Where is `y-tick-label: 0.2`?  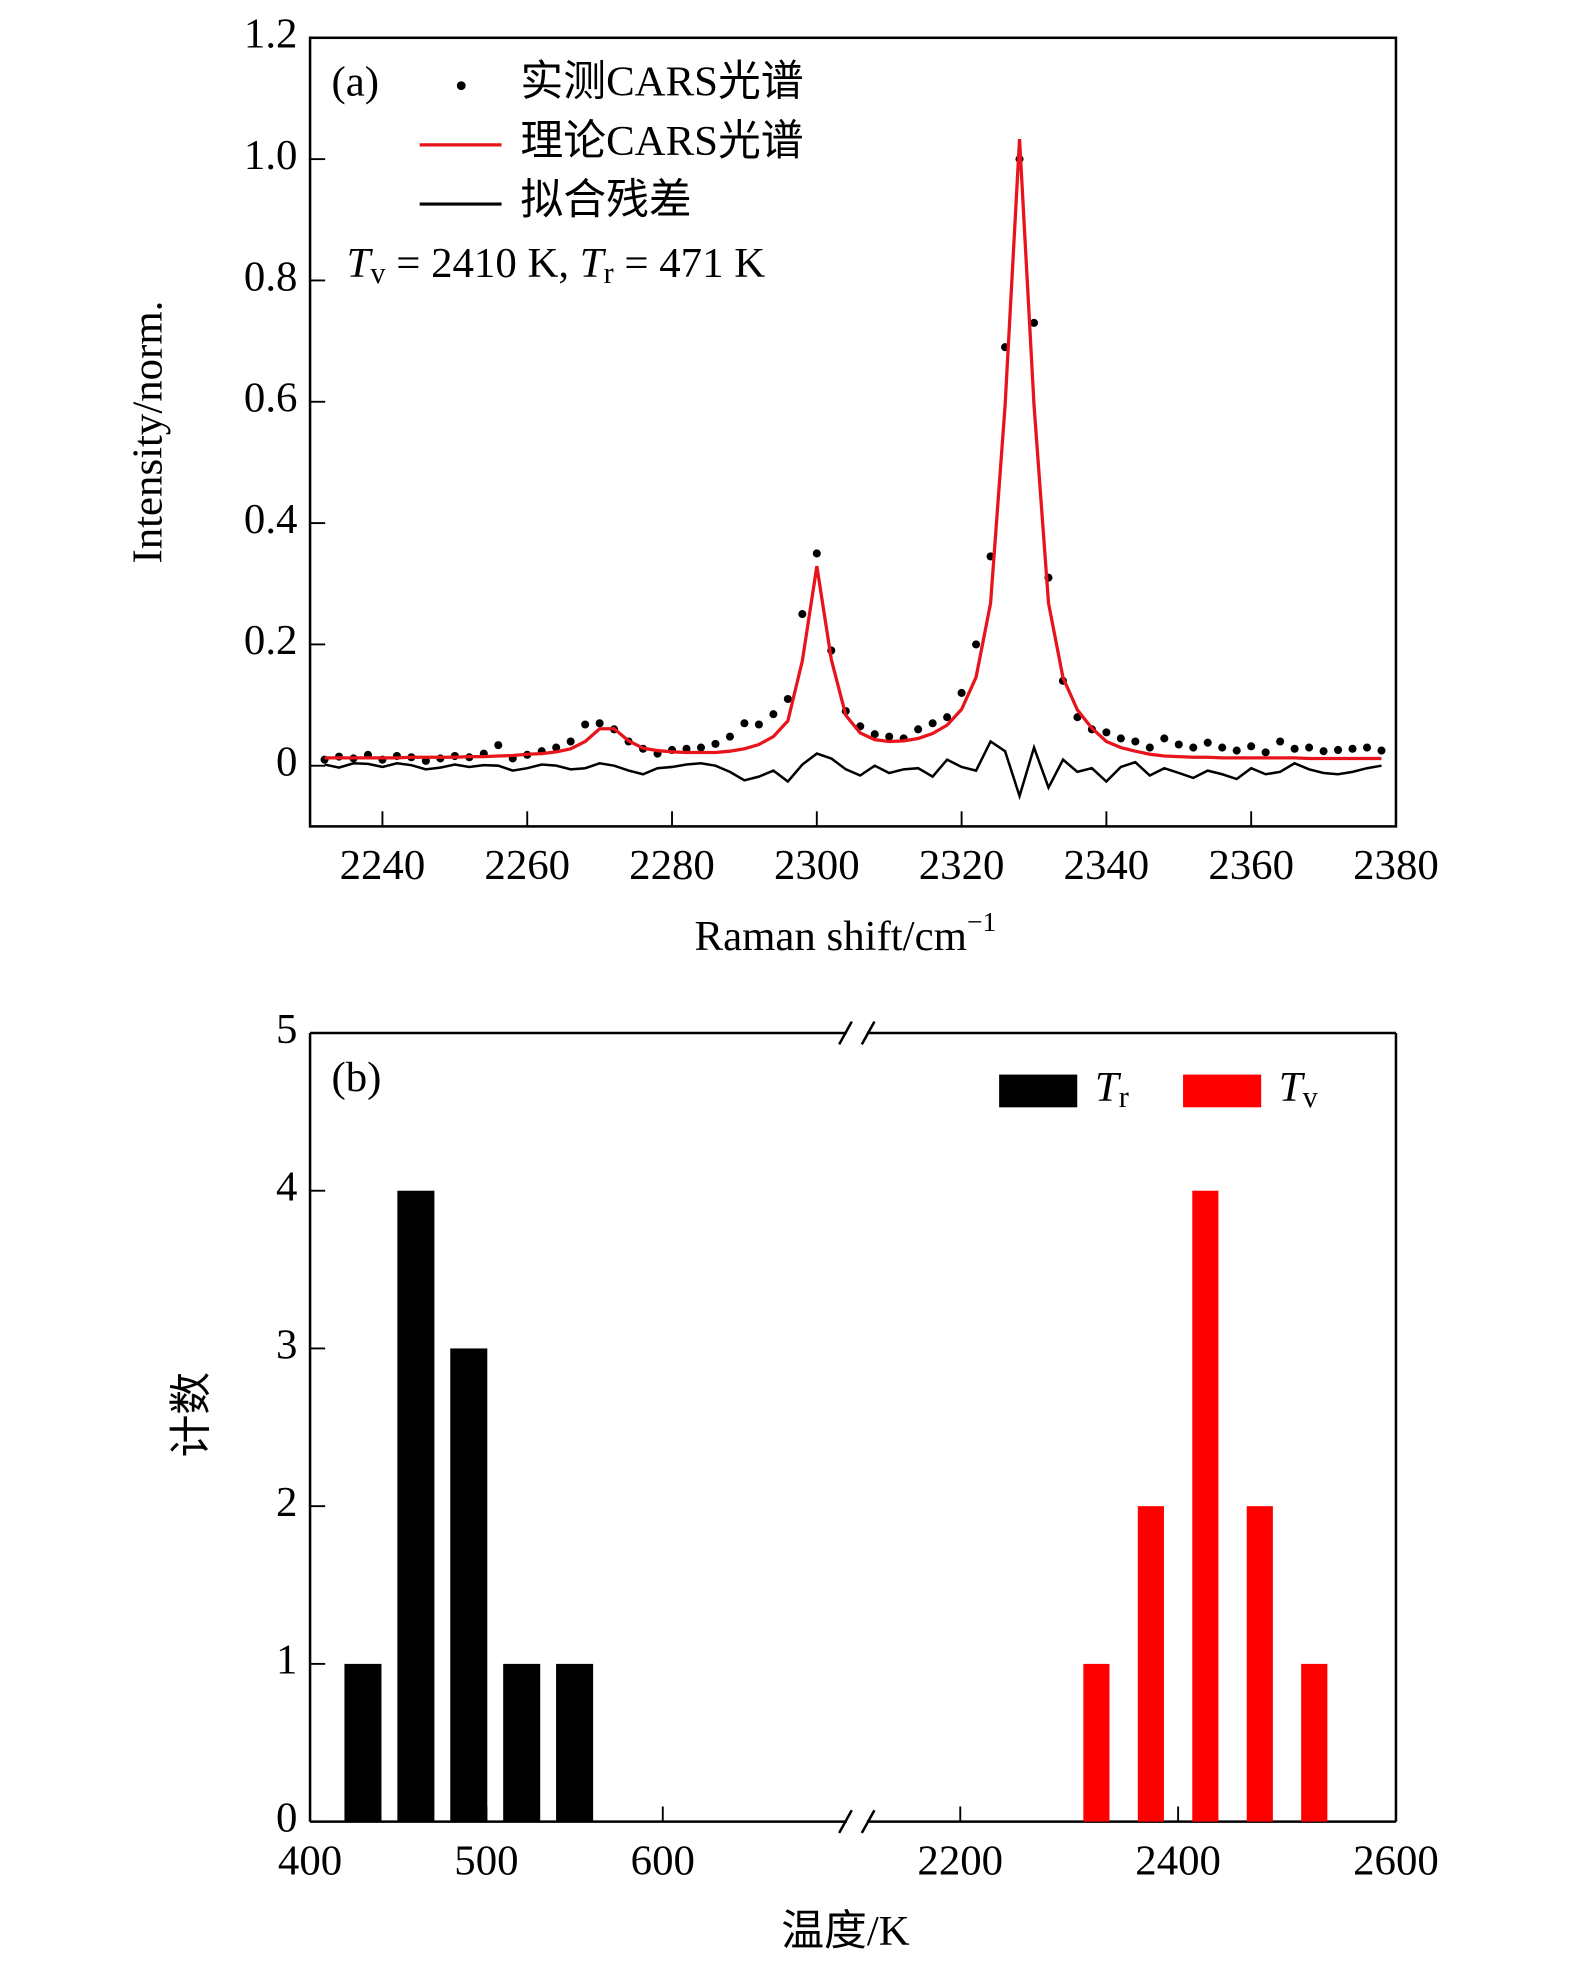
y-tick-label: 0.2 is located at coordinates (271, 640).